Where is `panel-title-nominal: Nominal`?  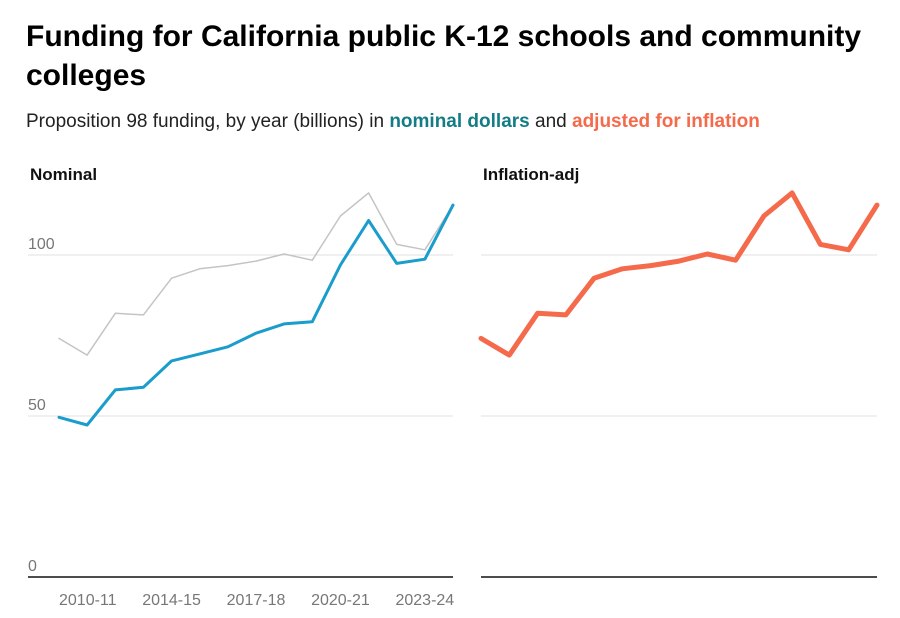
panel-title-nominal: Nominal is located at coordinates (63, 174).